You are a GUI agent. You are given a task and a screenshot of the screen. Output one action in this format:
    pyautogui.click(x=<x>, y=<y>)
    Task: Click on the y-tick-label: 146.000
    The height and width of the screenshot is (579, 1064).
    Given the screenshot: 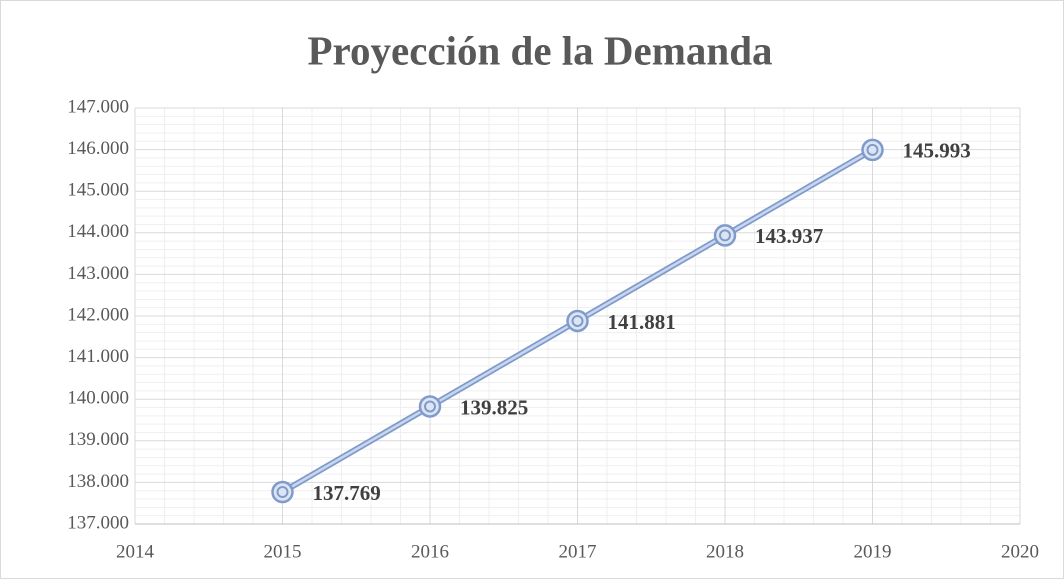 What is the action you would take?
    pyautogui.click(x=98, y=148)
    